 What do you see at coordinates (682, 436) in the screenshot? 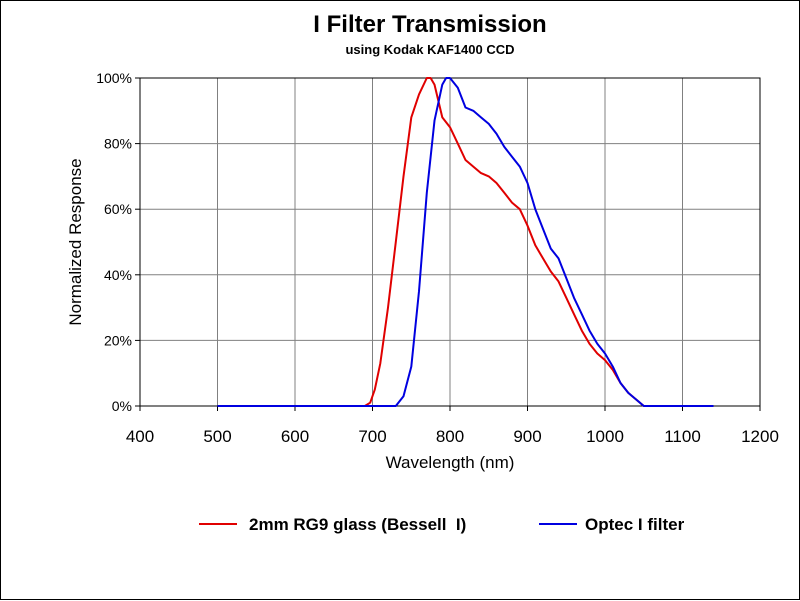
I see `x-tick-label: 1100` at bounding box center [682, 436].